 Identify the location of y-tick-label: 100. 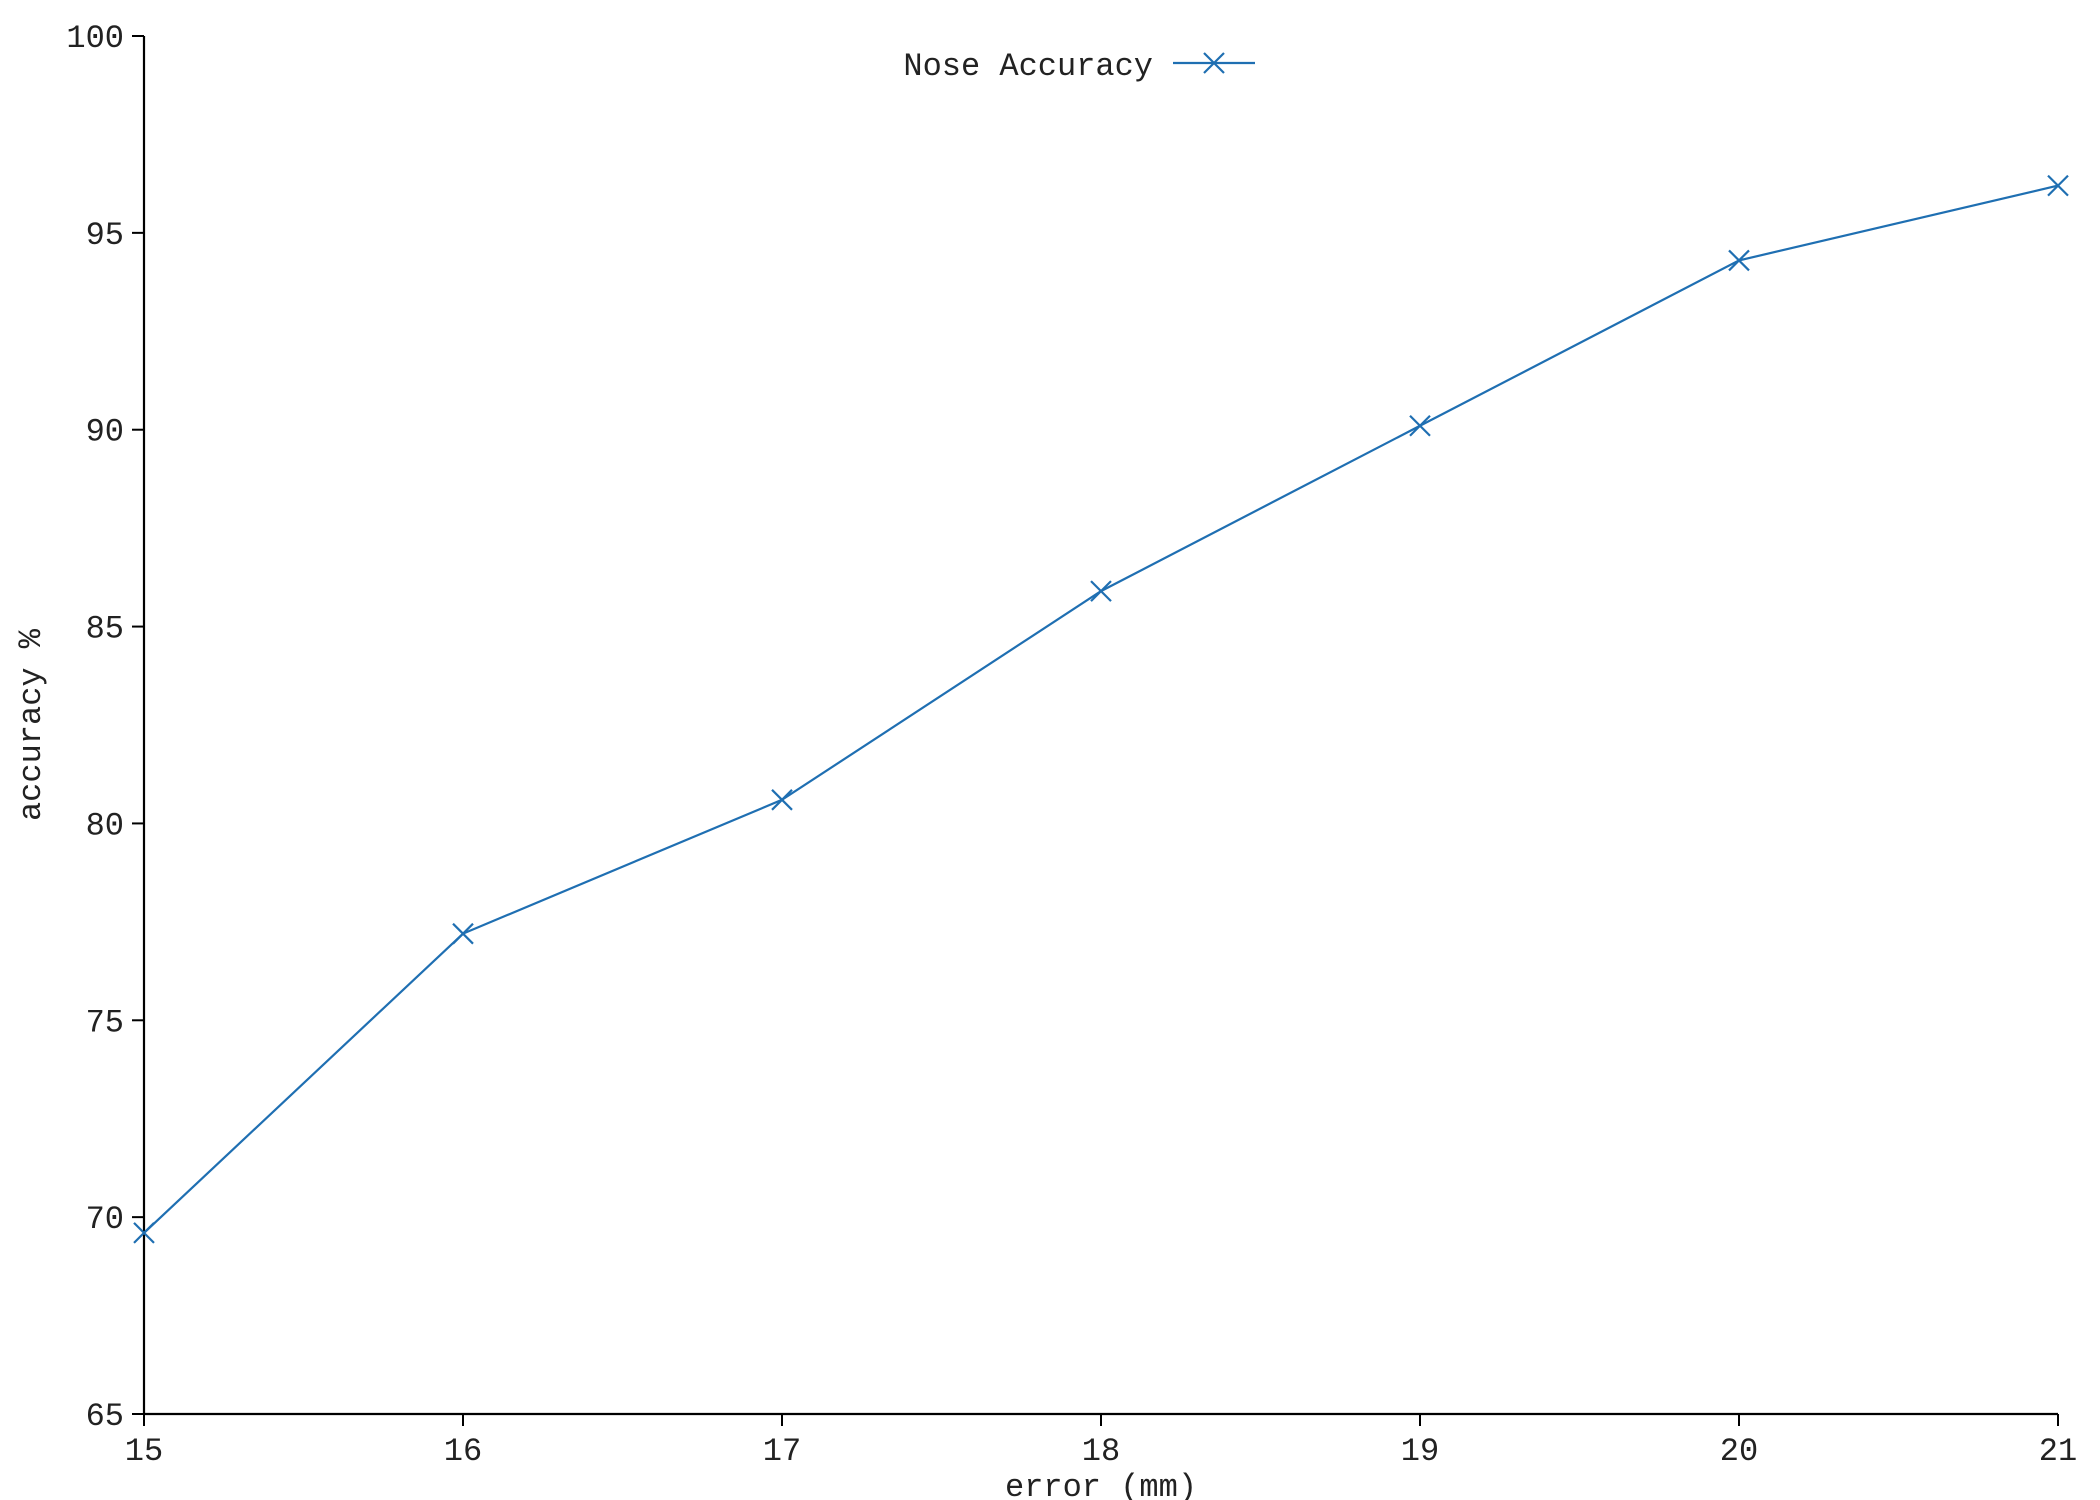
(95, 38).